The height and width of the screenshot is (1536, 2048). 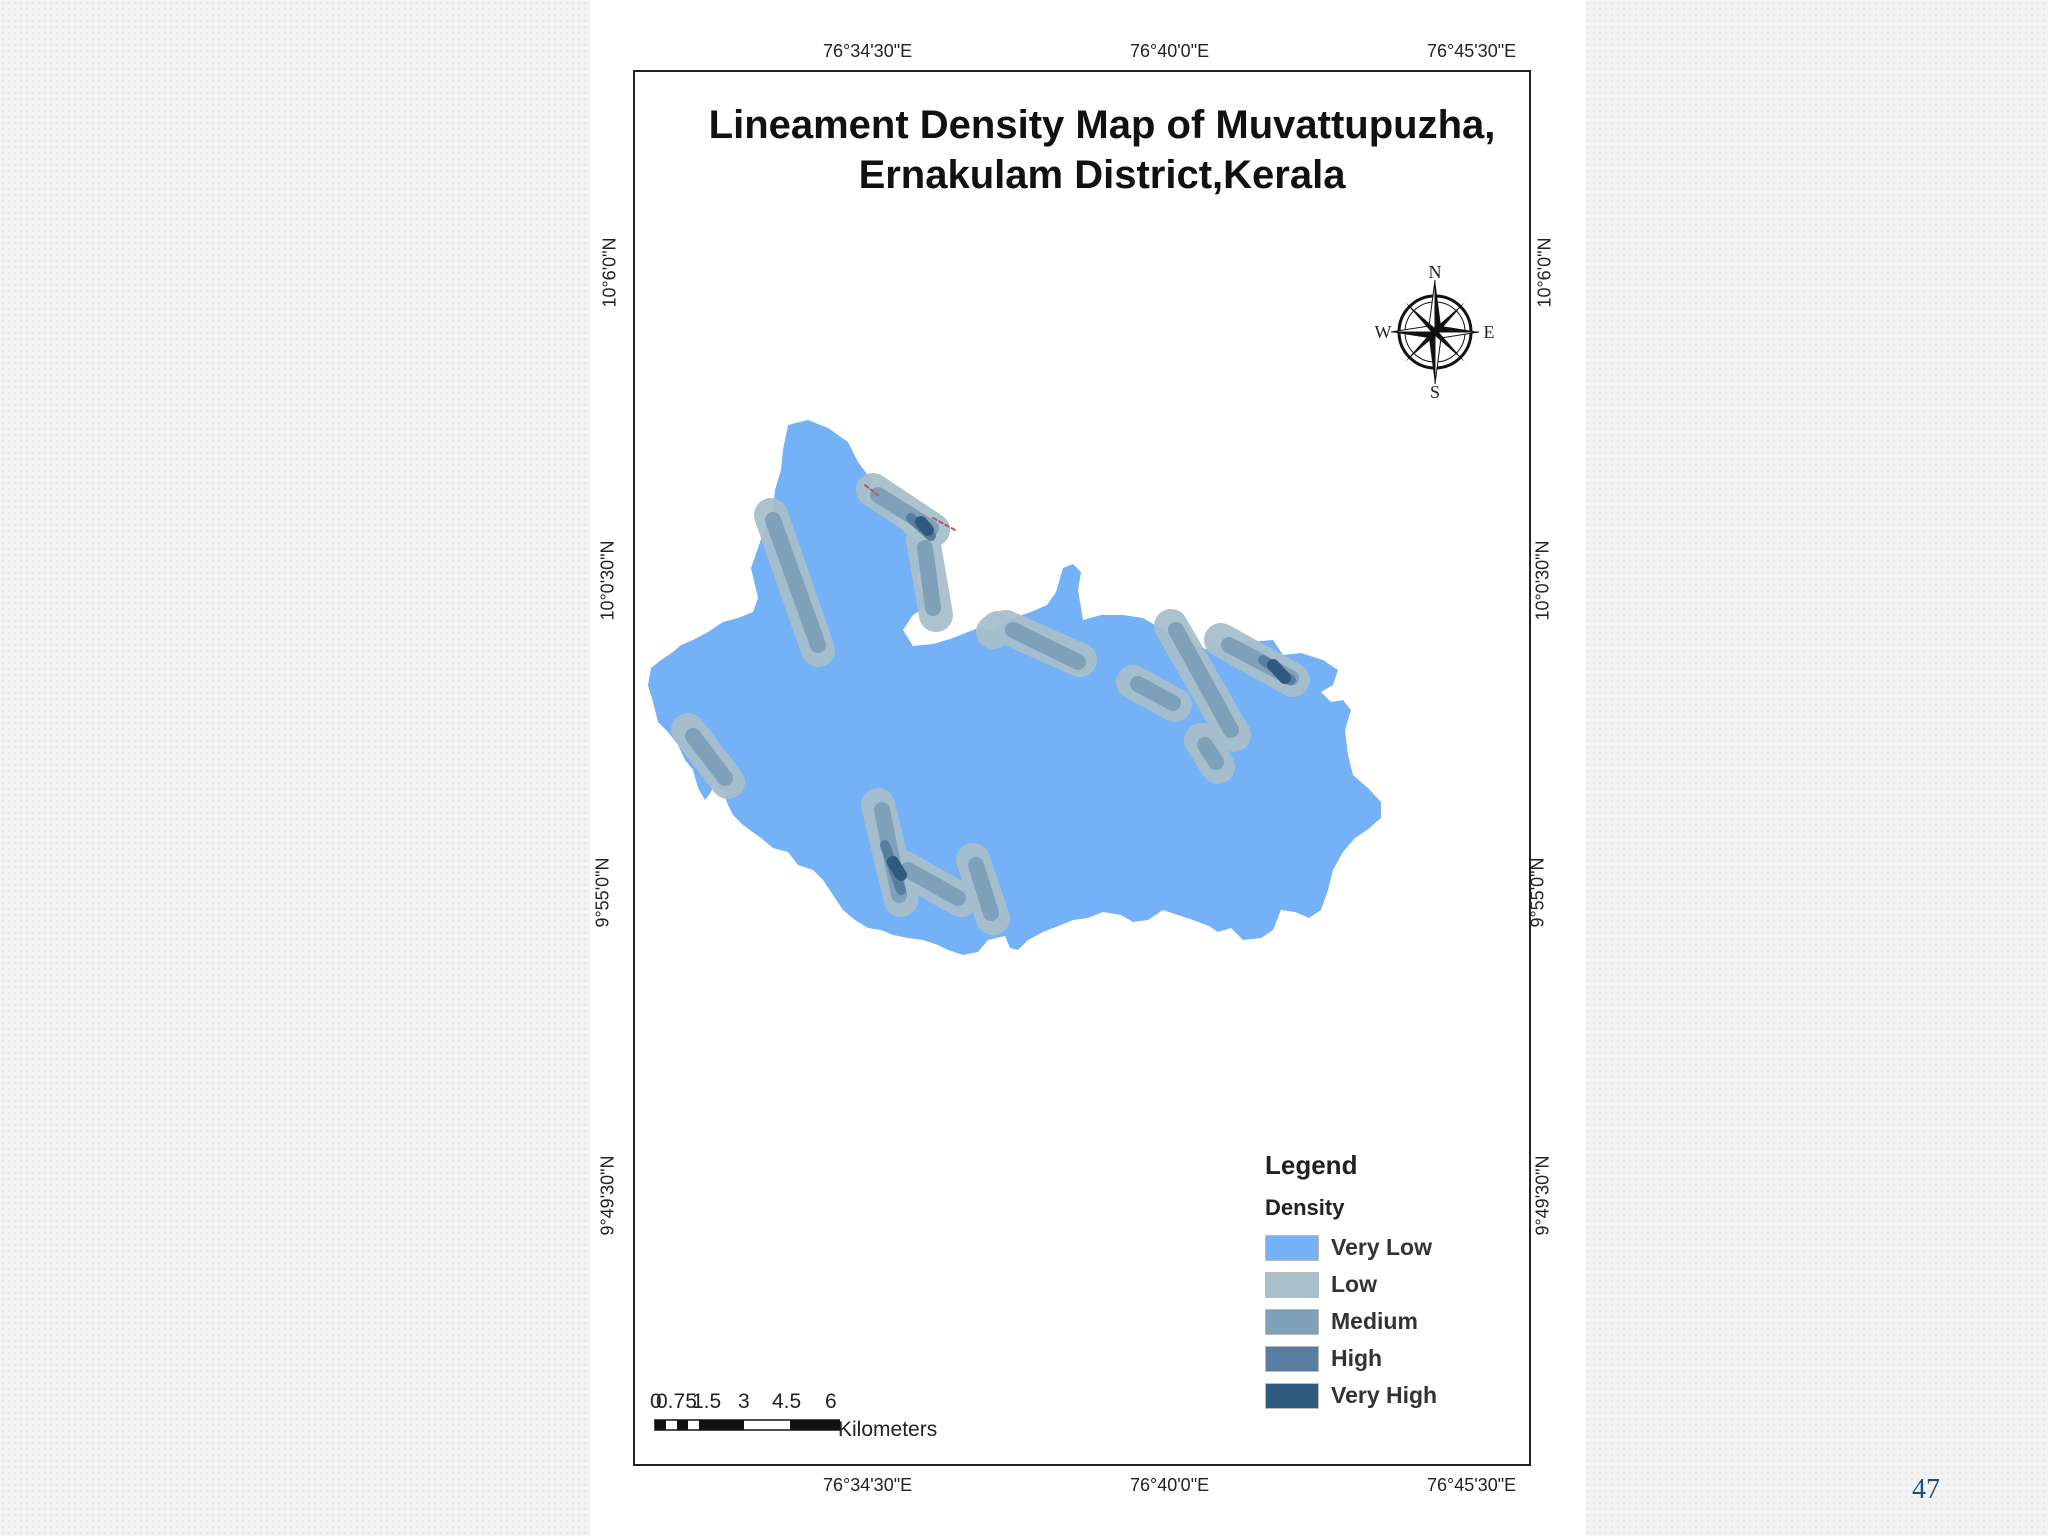 I want to click on slide-page-number: 47, so click(x=1926, y=1489).